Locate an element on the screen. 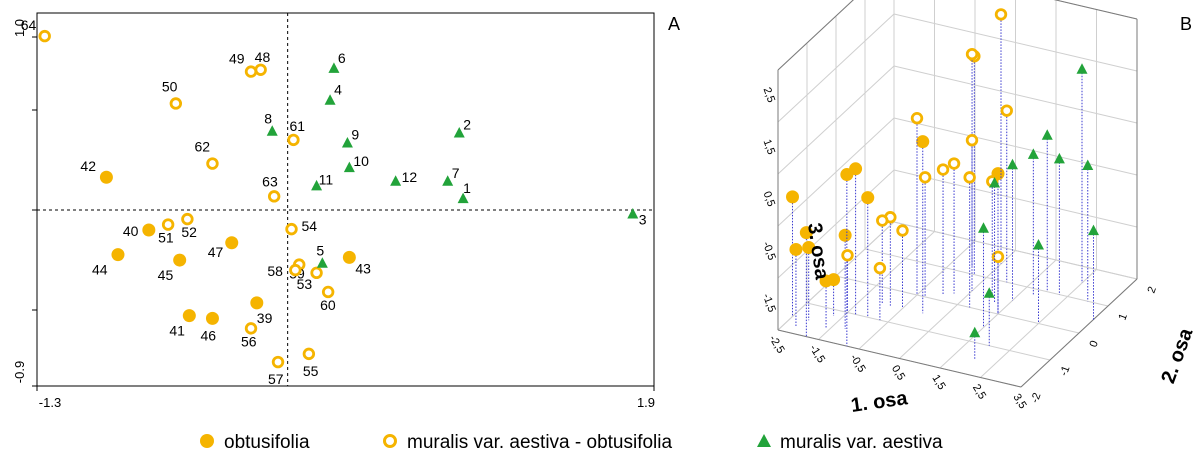 Image resolution: width=1202 pixels, height=462 pixels. point-label-63: 63 is located at coordinates (270, 181).